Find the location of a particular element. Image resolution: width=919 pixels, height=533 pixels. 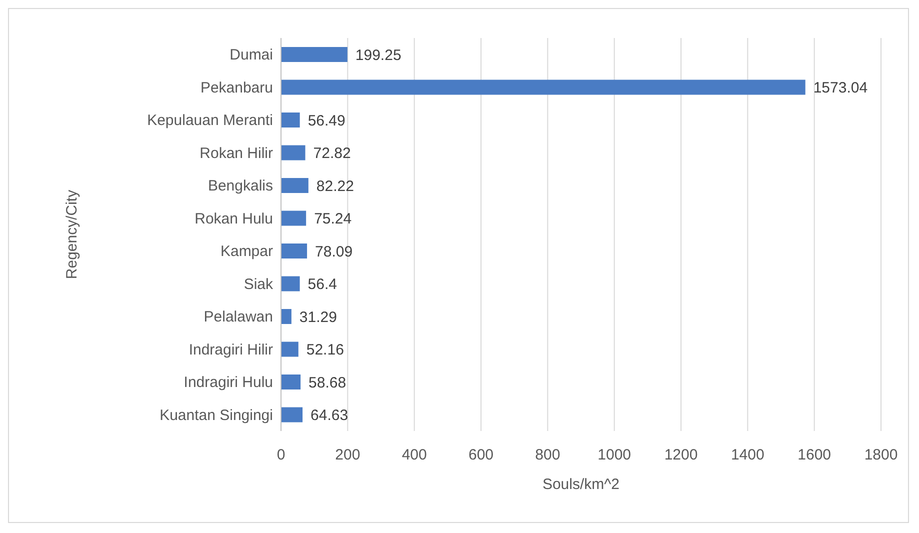

y-tick-label: Rokan Hulu is located at coordinates (233, 219).